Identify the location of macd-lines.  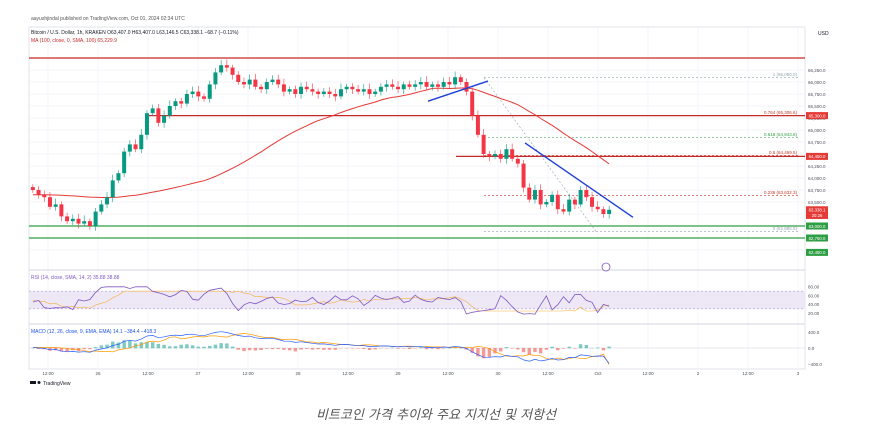
(417, 348).